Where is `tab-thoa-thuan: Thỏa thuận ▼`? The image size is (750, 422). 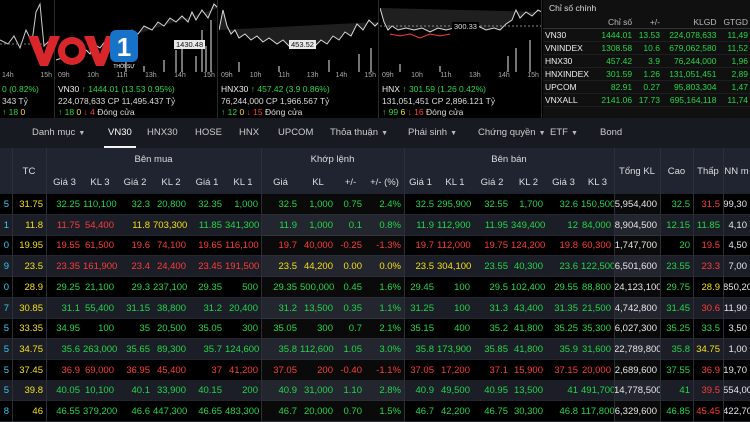 tab-thoa-thuan: Thỏa thuận ▼ is located at coordinates (359, 133).